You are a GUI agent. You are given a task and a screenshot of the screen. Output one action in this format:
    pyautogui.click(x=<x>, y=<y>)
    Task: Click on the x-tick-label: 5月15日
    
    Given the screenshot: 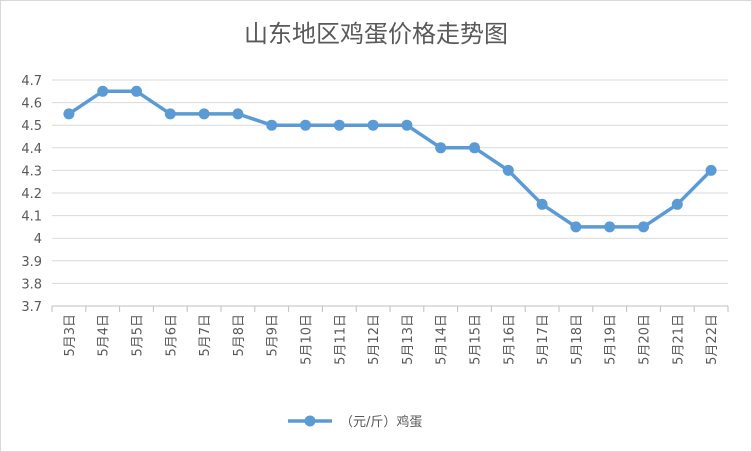 What is the action you would take?
    pyautogui.click(x=476, y=339)
    